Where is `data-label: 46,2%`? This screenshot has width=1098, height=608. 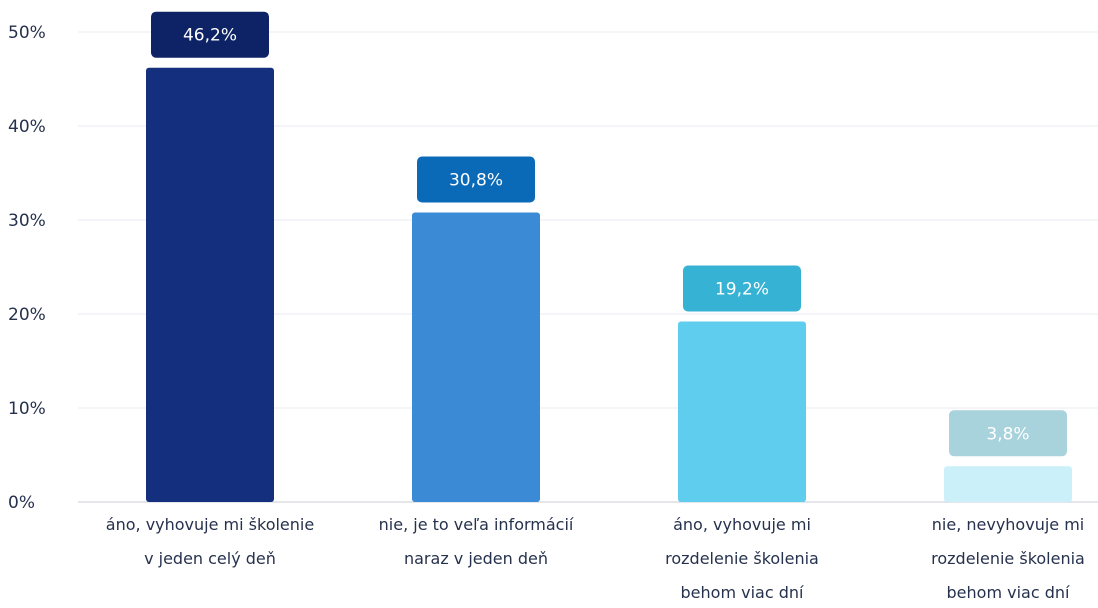
data-label: 46,2% is located at coordinates (210, 36).